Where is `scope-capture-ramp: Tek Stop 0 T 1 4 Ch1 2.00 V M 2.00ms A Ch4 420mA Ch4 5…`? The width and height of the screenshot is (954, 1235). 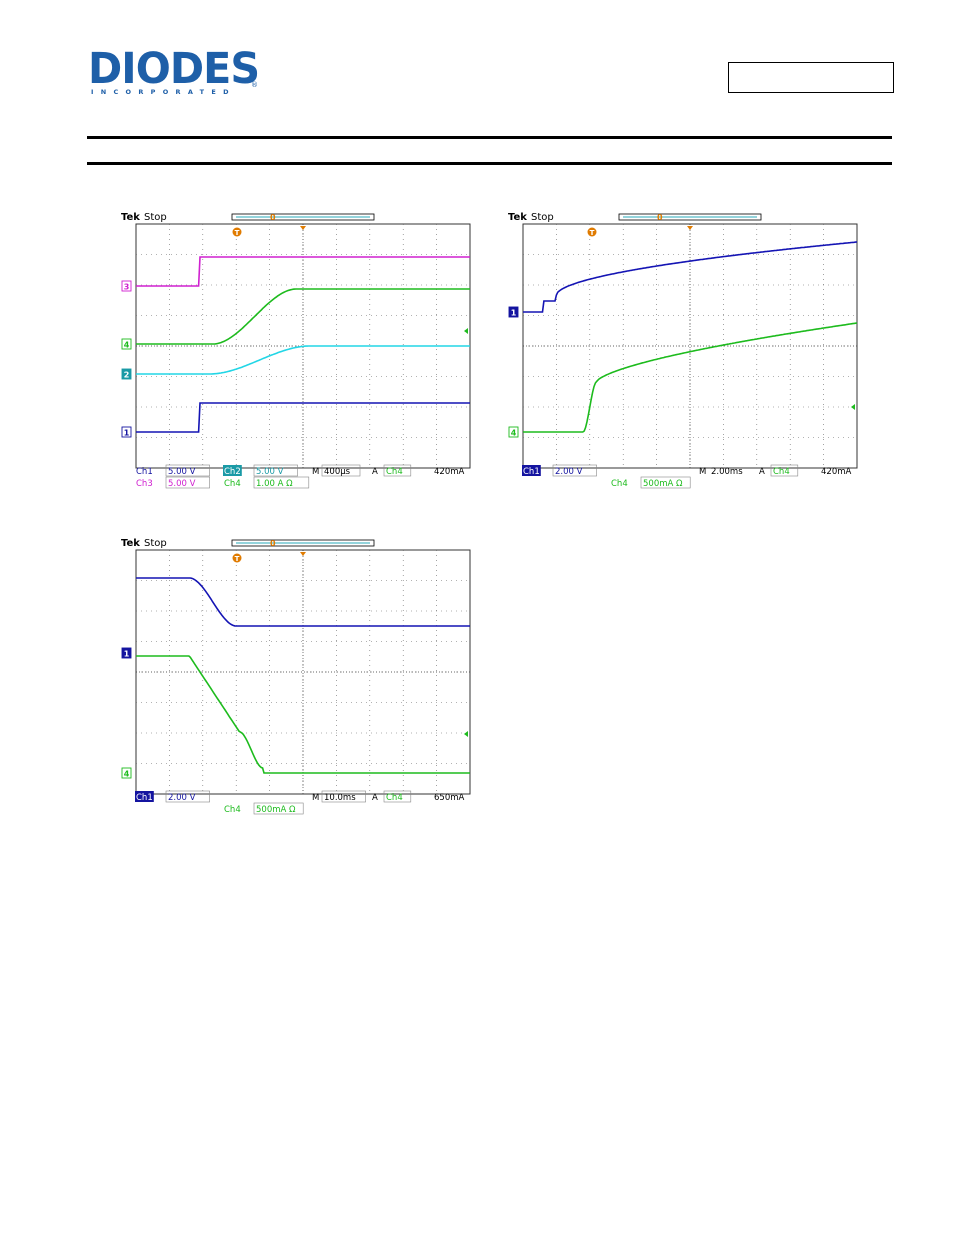 scope-capture-ramp: Tek Stop 0 T 1 4 Ch1 2.00 V M 2.00ms A Ch4 420mA Ch4 5… is located at coordinates (683, 353).